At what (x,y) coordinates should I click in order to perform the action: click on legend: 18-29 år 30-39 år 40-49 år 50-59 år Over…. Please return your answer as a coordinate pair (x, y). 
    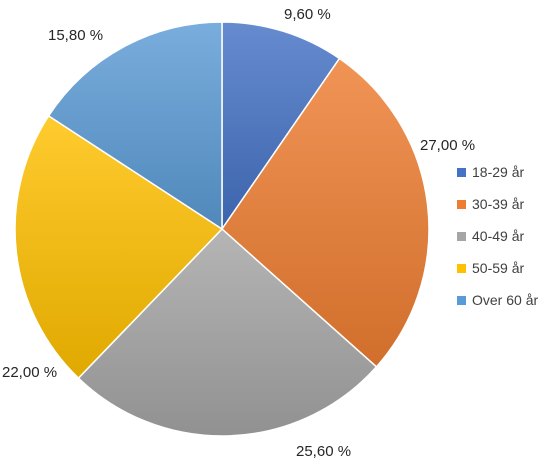
    Looking at the image, I should click on (497, 236).